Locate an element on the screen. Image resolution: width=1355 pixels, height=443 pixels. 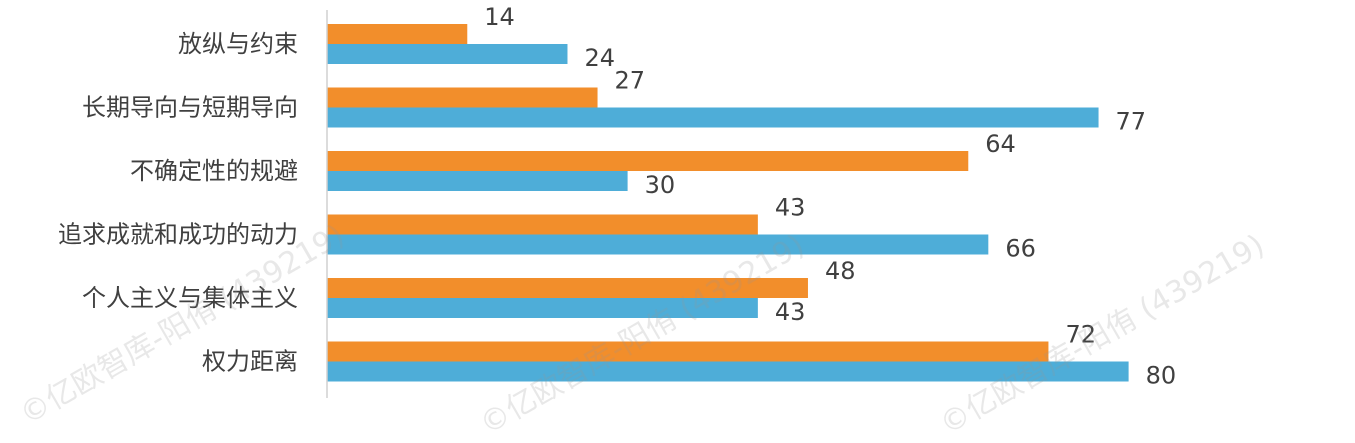
data-label: 77 is located at coordinates (1131, 122).